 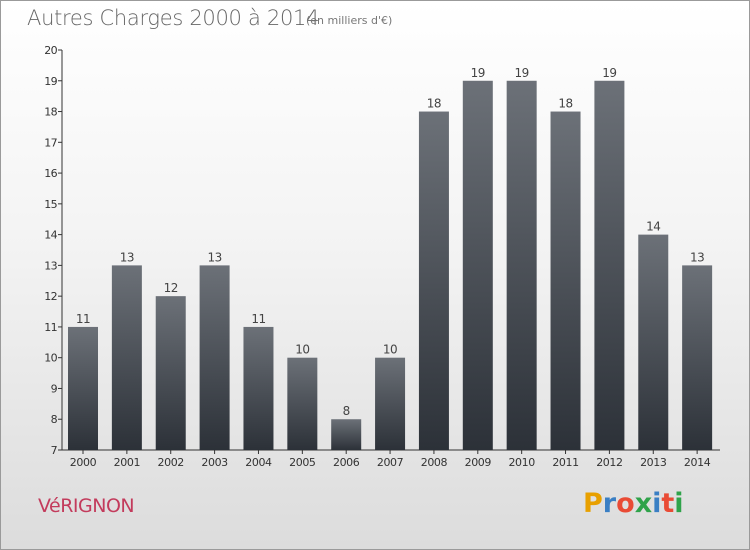 What do you see at coordinates (50, 296) in the screenshot?
I see `y-tick-label: 12` at bounding box center [50, 296].